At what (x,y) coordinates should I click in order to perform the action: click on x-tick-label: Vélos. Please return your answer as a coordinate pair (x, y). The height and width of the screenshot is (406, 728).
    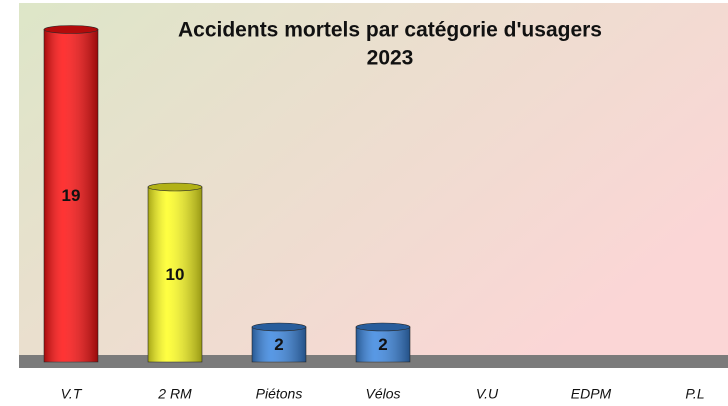
    Looking at the image, I should click on (382, 393).